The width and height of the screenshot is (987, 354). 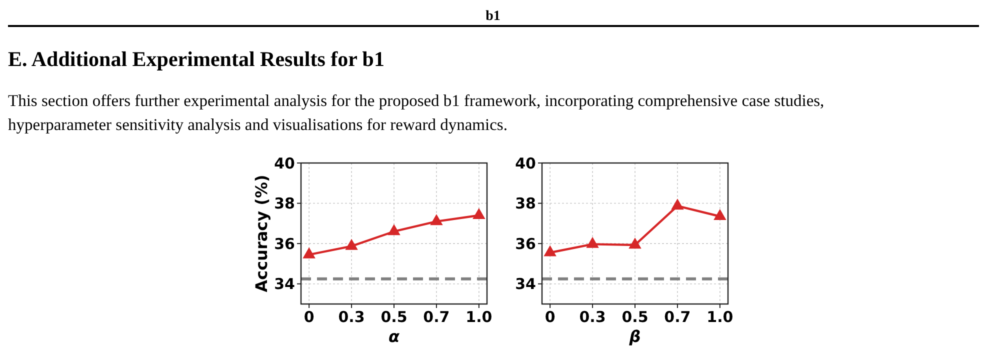 What do you see at coordinates (261, 233) in the screenshot?
I see `y-axis-title: Accuracy (%)` at bounding box center [261, 233].